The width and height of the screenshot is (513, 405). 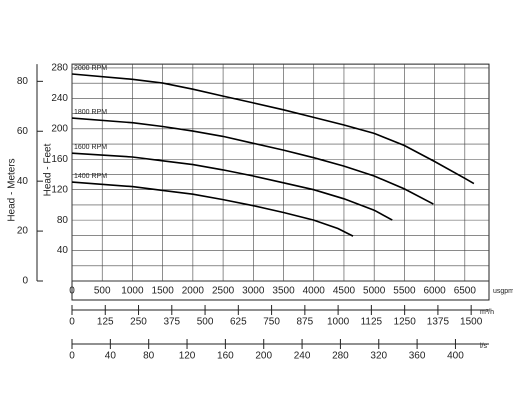 I want to click on y-tick-label: 200, so click(x=59, y=128).